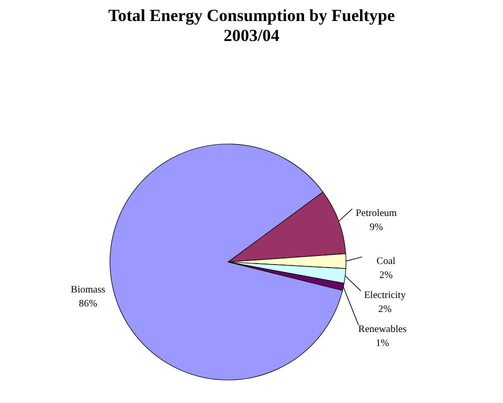  What do you see at coordinates (376, 227) in the screenshot?
I see `data-label: 9%` at bounding box center [376, 227].